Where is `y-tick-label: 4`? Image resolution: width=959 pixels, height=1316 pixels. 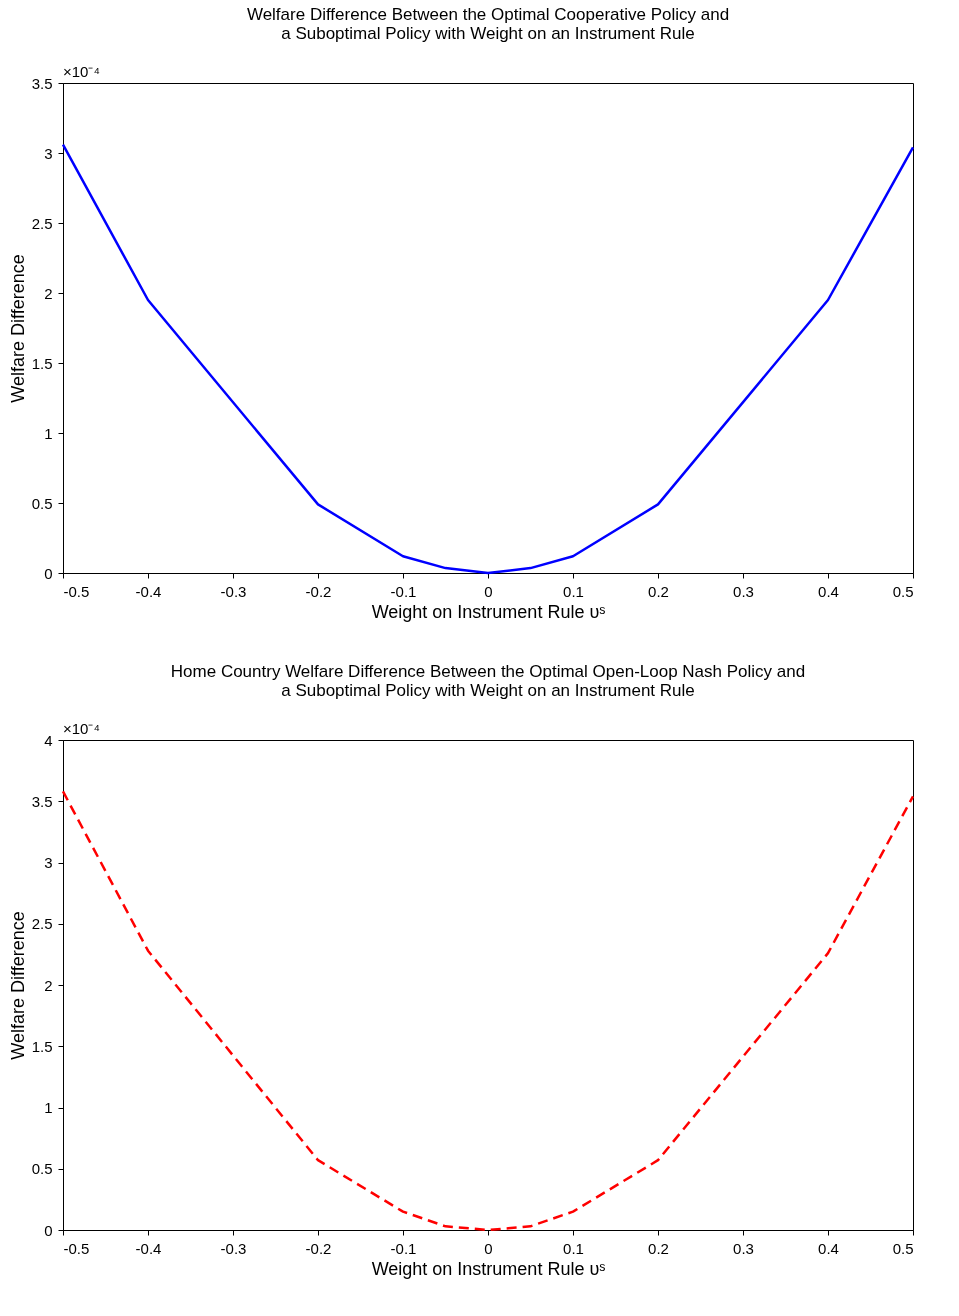 y-tick-label: 4 is located at coordinates (48, 740).